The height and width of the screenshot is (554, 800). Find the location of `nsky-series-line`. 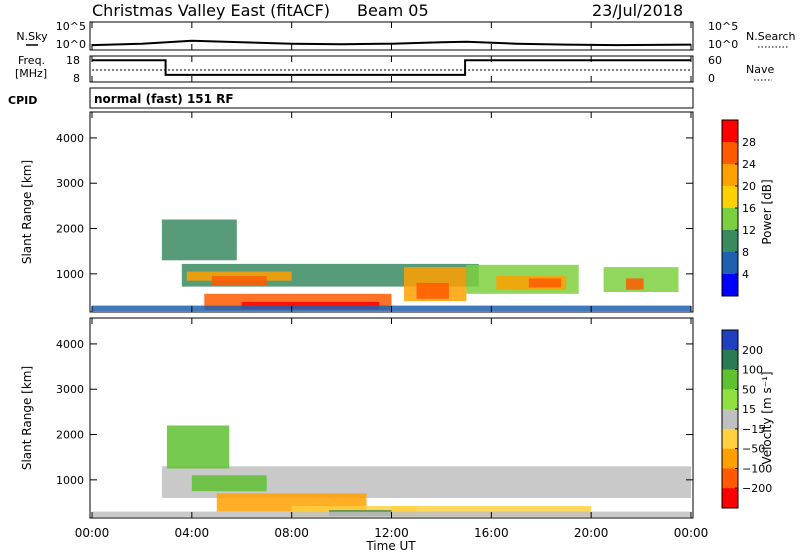

nsky-series-line is located at coordinates (391, 43).